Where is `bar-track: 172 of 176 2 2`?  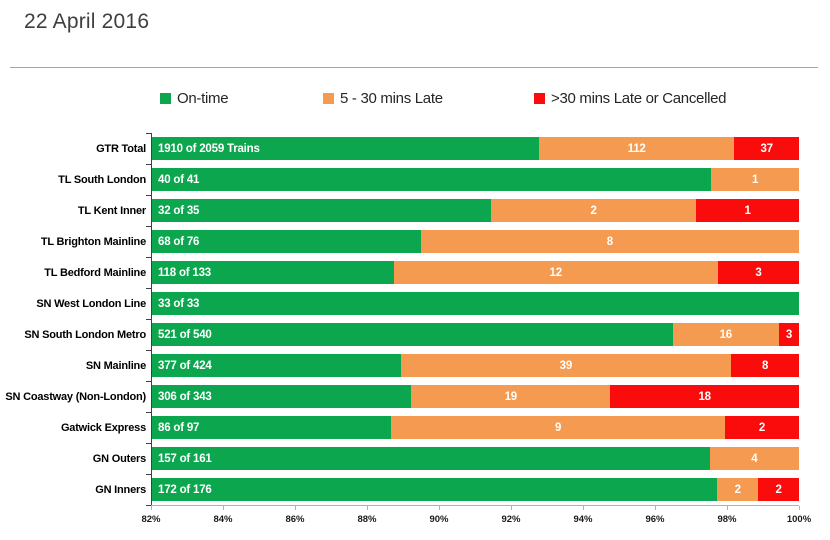
bar-track: 172 of 176 2 2 is located at coordinates (475, 489).